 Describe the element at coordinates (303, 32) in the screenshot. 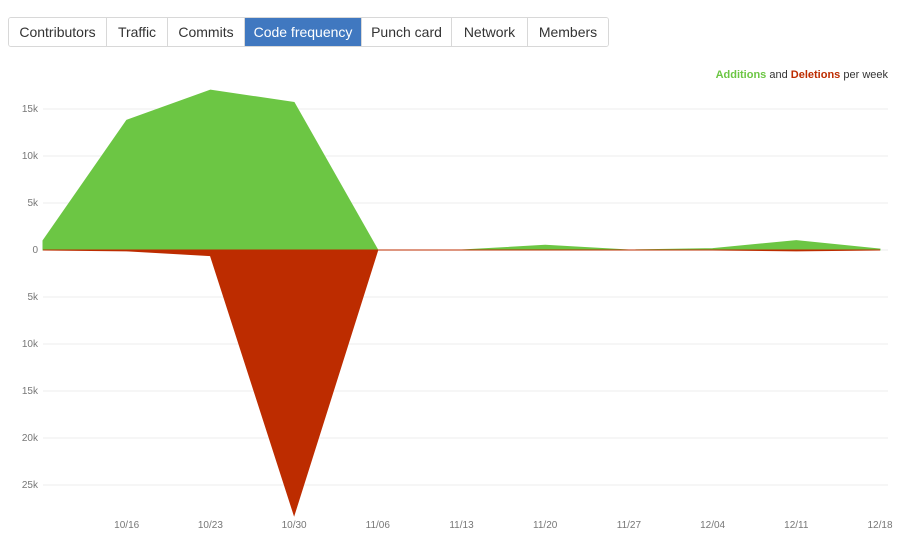

I see `tab-code-frequency: Code frequency` at that location.